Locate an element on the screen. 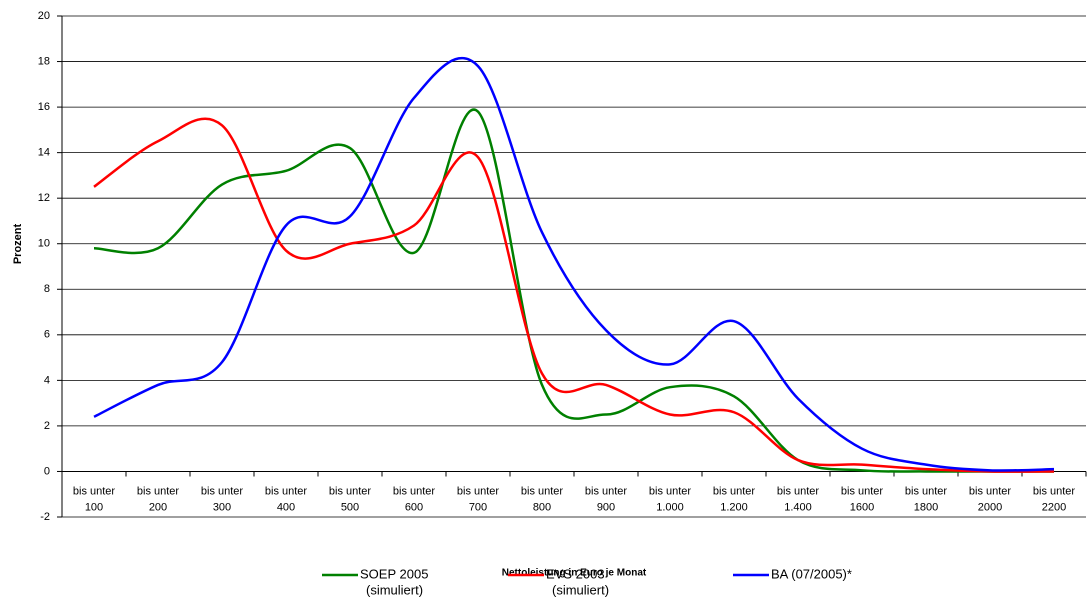  y-tick-label: 18 is located at coordinates (44, 61).